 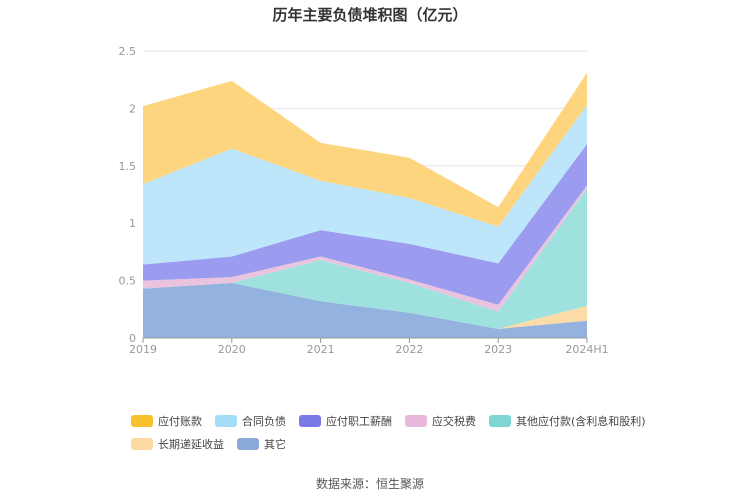 What do you see at coordinates (586, 349) in the screenshot?
I see `x-tick-label: 2024H1` at bounding box center [586, 349].